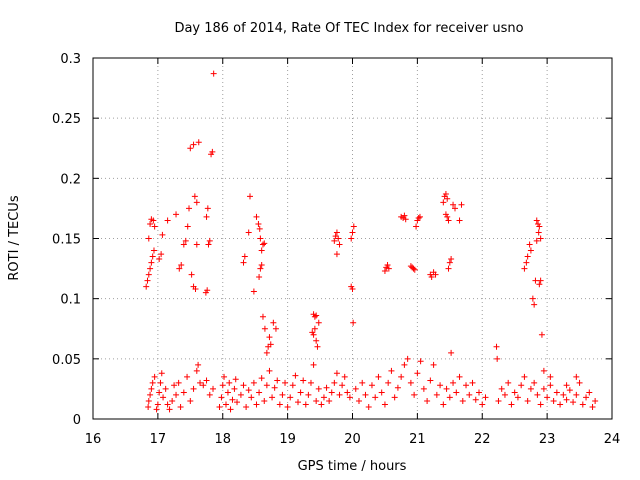 The height and width of the screenshot is (480, 640). I want to click on x-tick-label: 20, so click(352, 439).